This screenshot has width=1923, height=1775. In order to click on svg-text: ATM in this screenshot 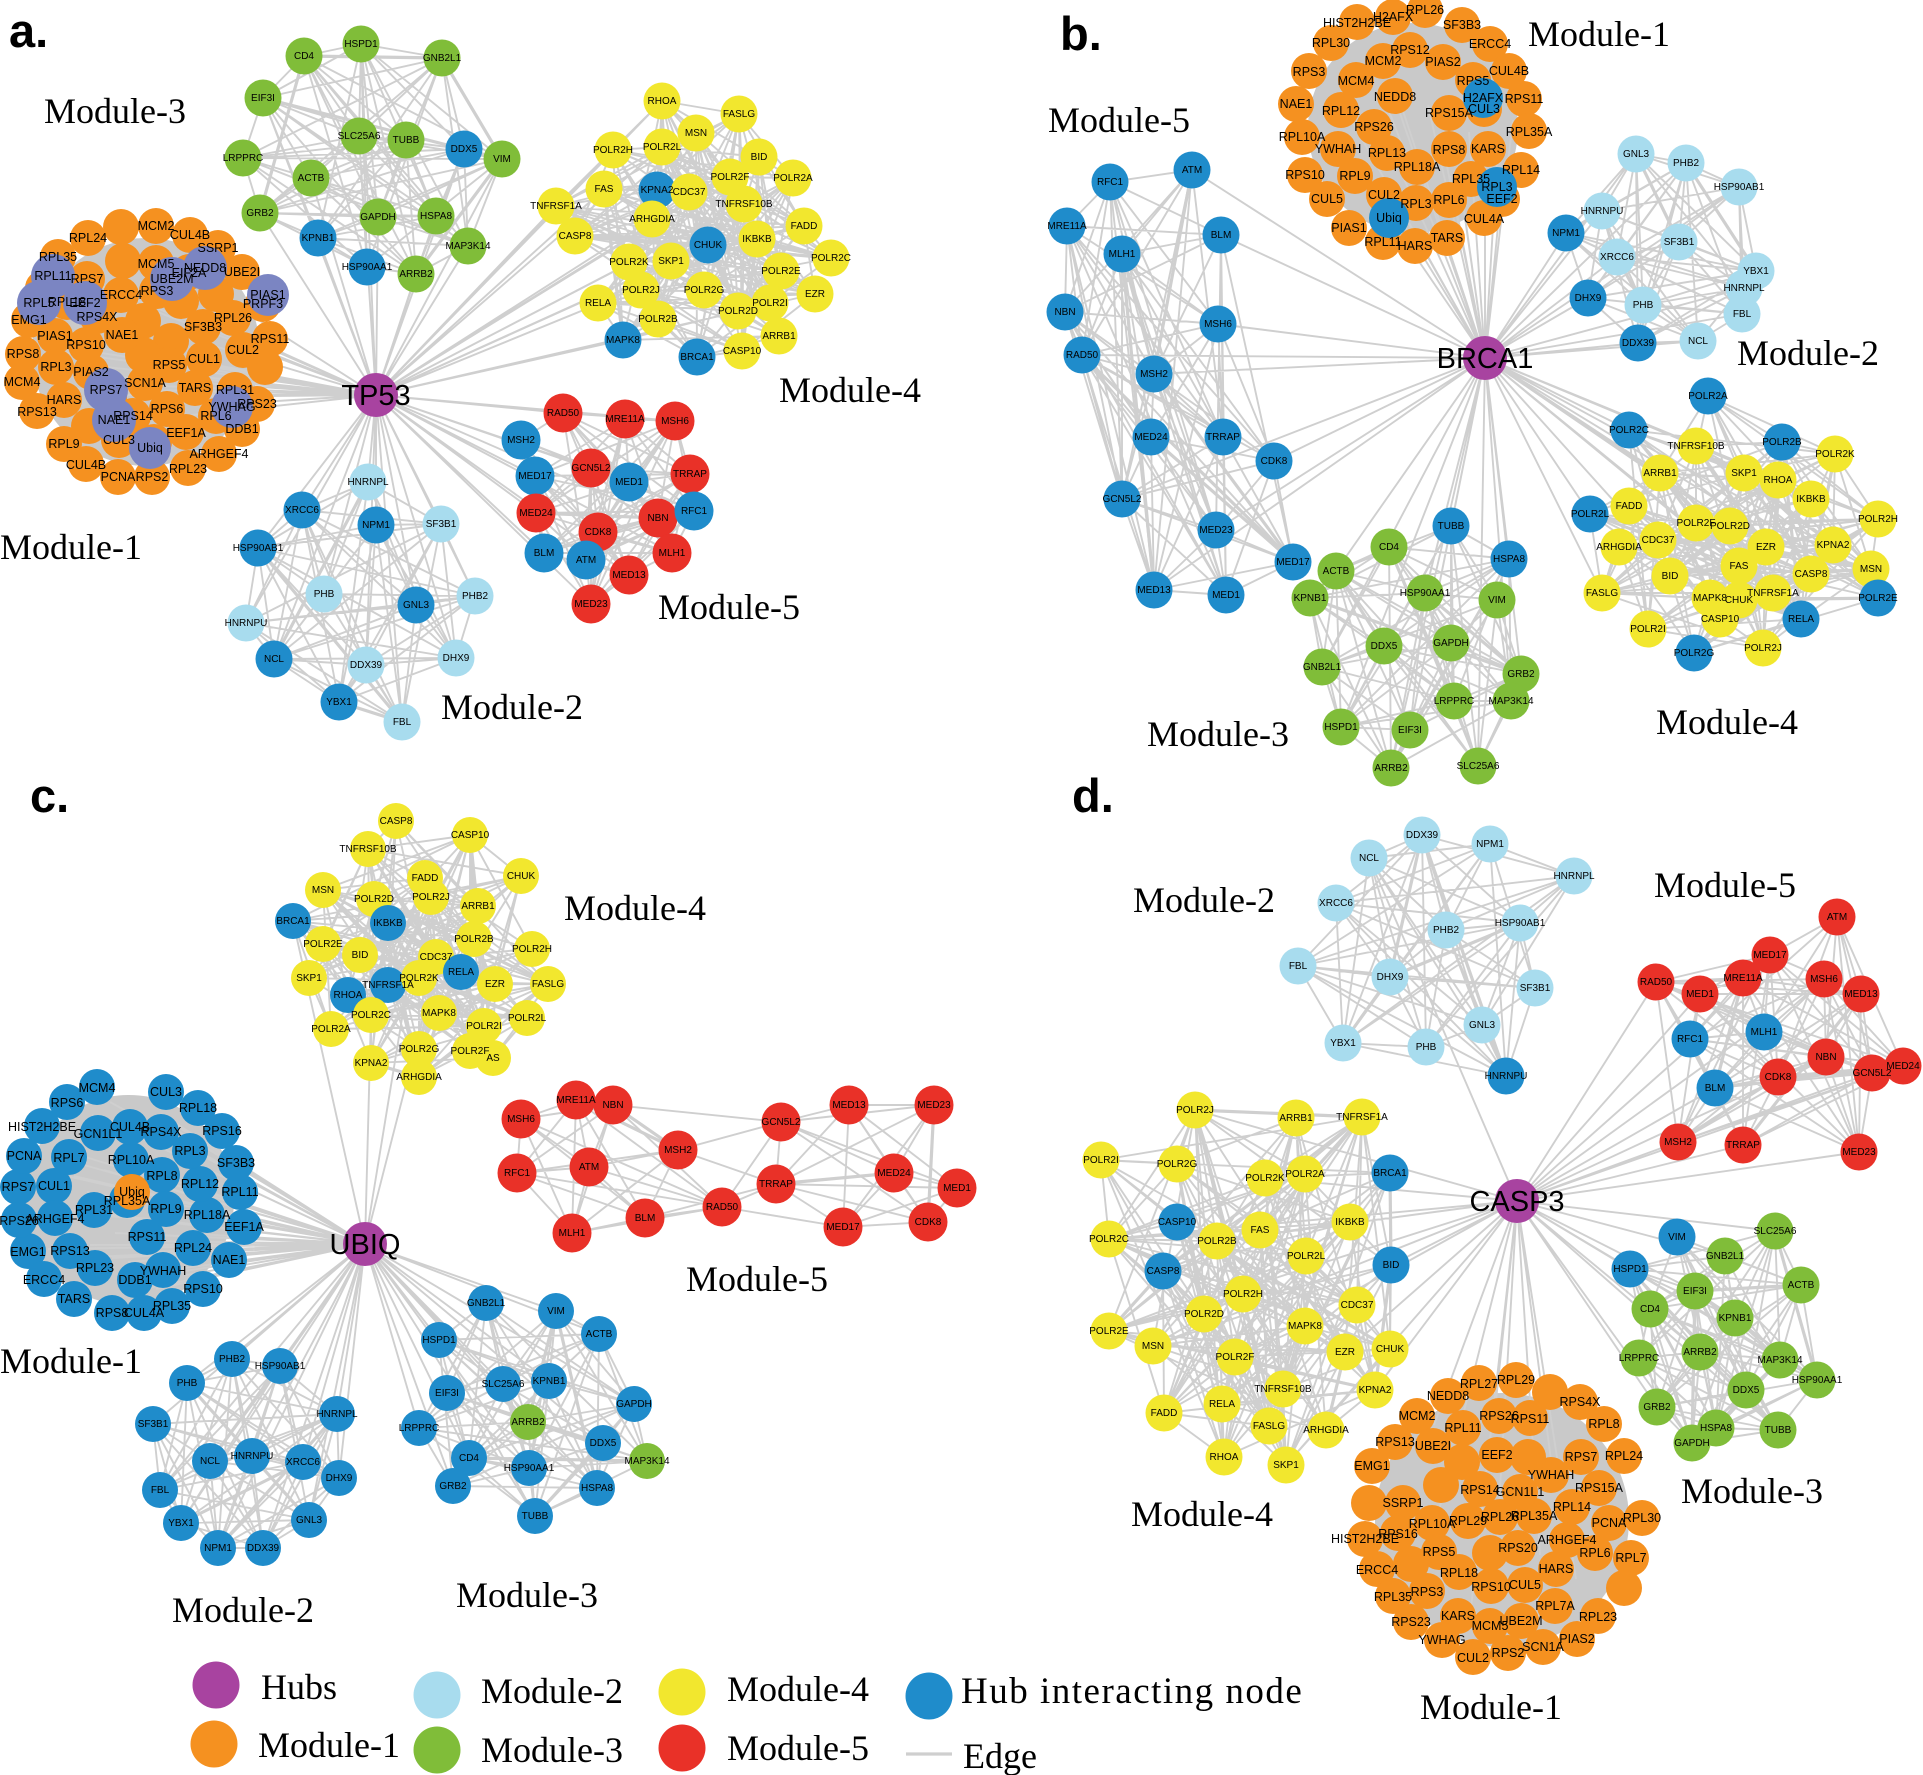, I will do `click(589, 1167)`.